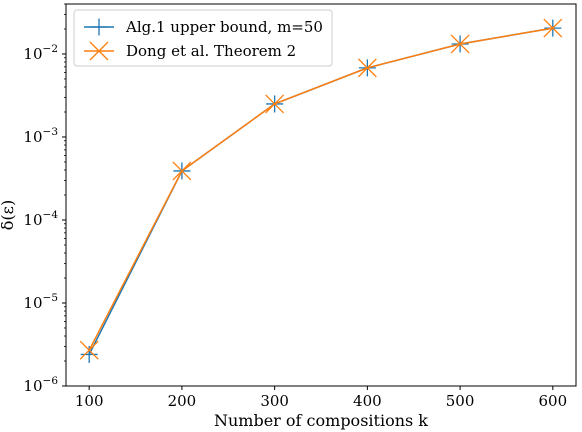  What do you see at coordinates (40, 302) in the screenshot?
I see `y-tick-label: 10⁻⁵` at bounding box center [40, 302].